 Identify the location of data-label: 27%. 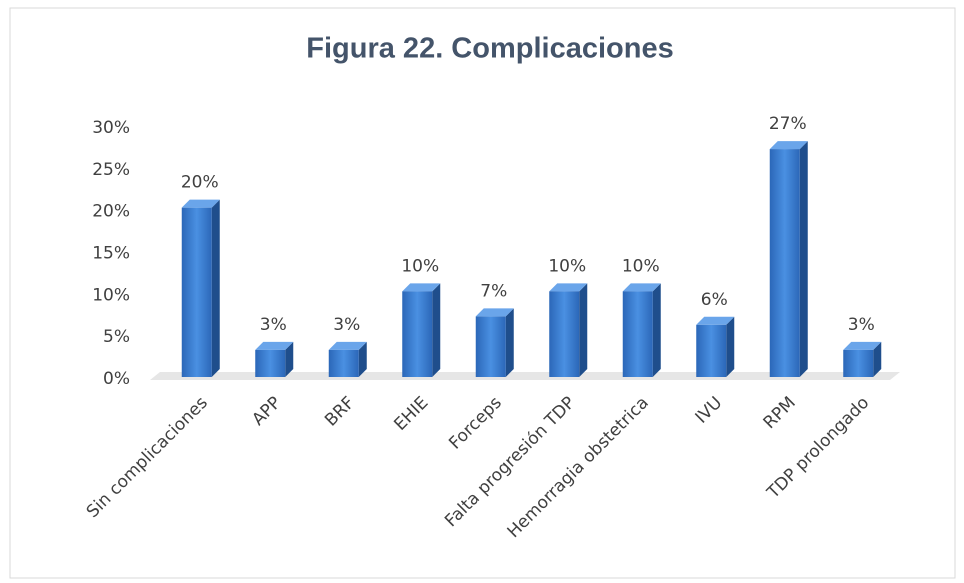
(788, 124).